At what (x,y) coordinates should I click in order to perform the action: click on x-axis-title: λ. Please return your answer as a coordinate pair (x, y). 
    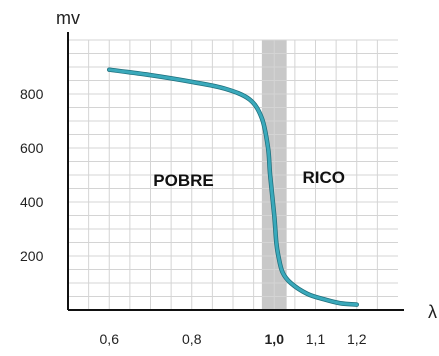
    Looking at the image, I should click on (432, 312).